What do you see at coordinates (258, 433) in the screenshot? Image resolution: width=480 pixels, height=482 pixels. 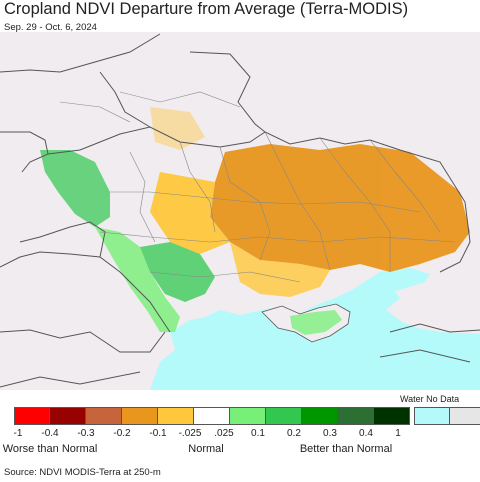 I see `legend-tick: 0.1` at bounding box center [258, 433].